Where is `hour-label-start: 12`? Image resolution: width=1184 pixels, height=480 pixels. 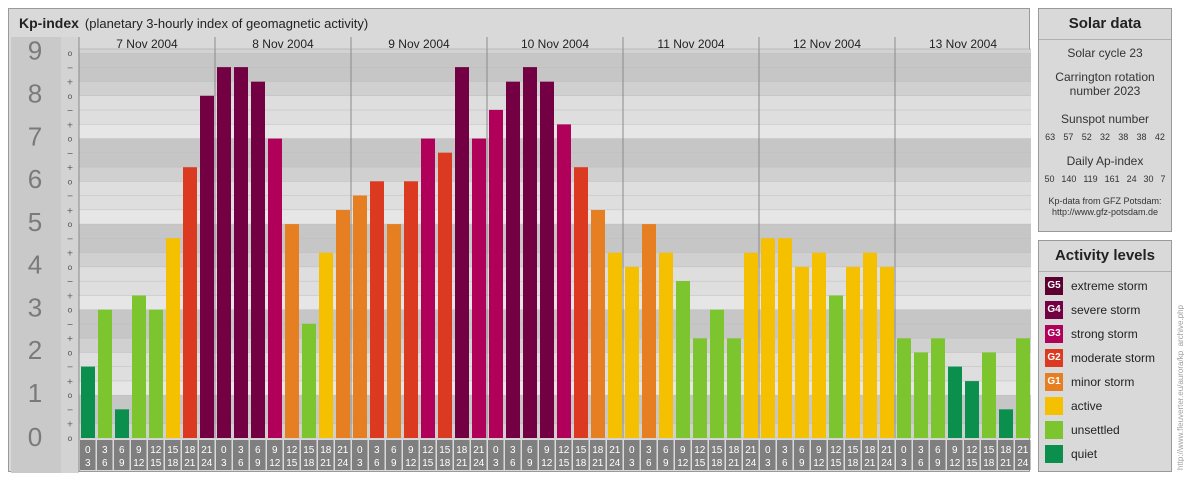 hour-label-start: 12 is located at coordinates (564, 450).